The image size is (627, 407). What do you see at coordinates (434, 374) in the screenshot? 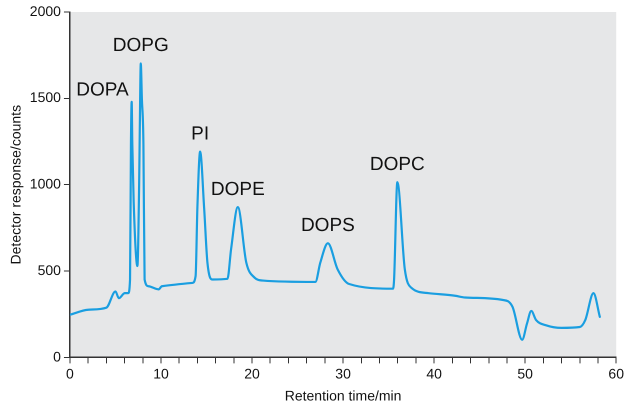
I see `x-tick-label: 40` at bounding box center [434, 374].